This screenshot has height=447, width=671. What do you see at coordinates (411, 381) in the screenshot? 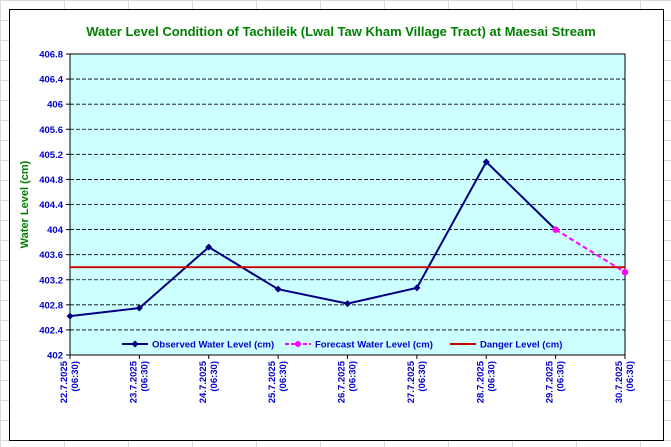
I see `x-tick-date: 27.7.2025` at bounding box center [411, 381].